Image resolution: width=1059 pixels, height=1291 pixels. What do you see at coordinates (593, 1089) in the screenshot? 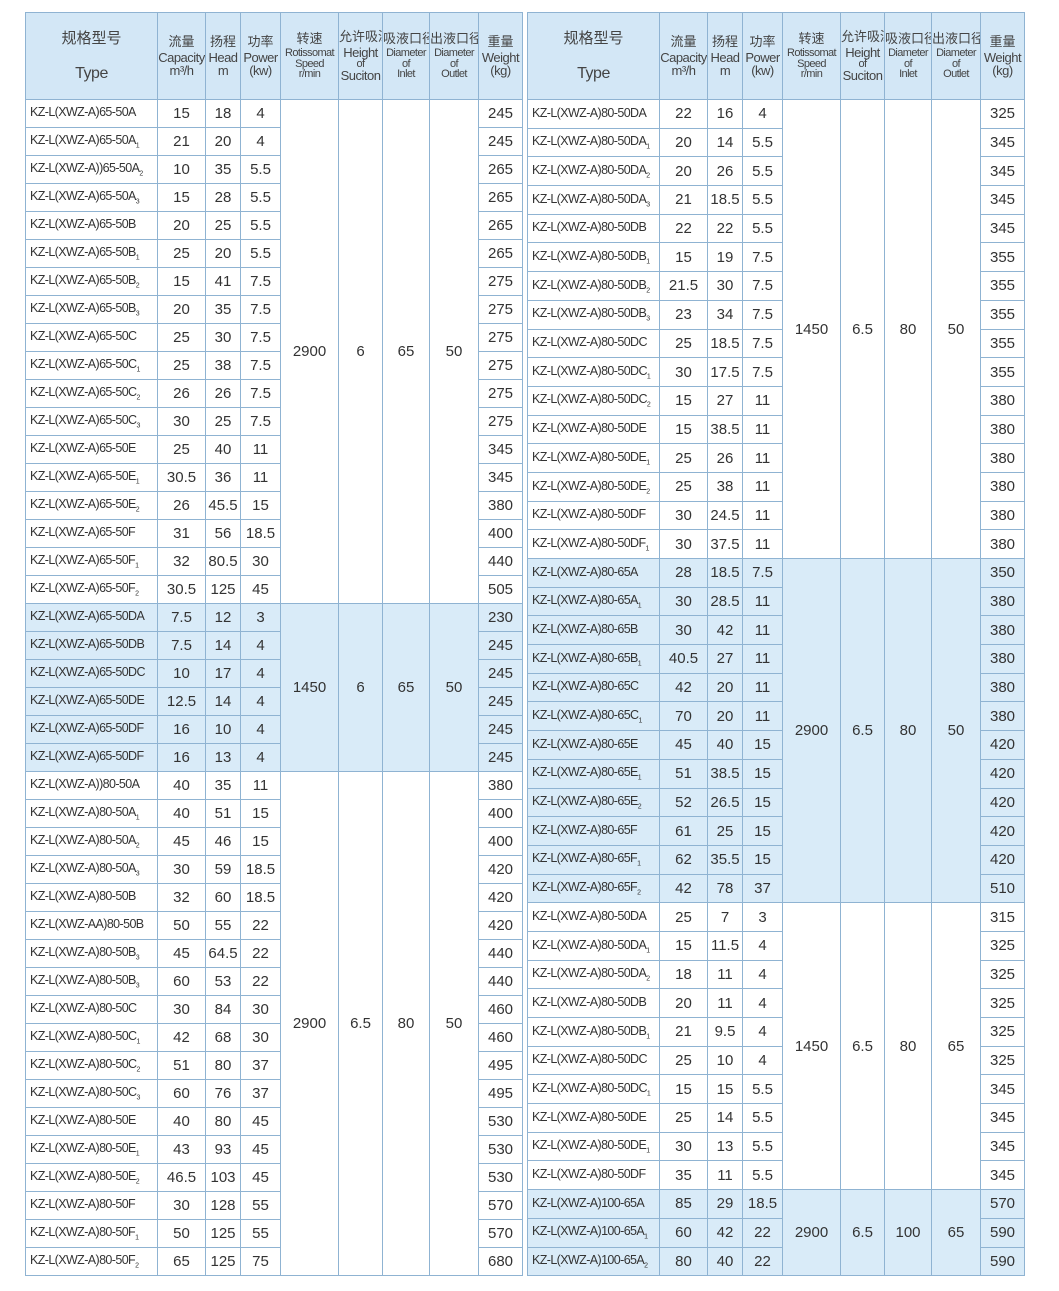
I see `model-cell: KZ-L(XWZ-A)80-50DC1` at bounding box center [593, 1089].